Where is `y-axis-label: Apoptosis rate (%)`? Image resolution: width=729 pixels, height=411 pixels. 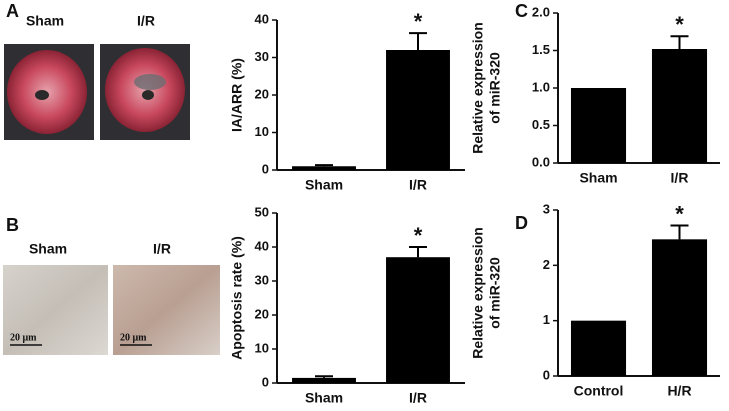 y-axis-label: Apoptosis rate (%) is located at coordinates (237, 298).